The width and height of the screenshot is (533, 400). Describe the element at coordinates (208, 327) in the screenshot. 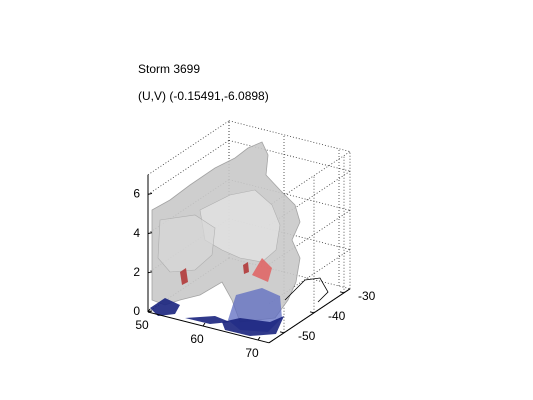

I see `x-axis` at that location.